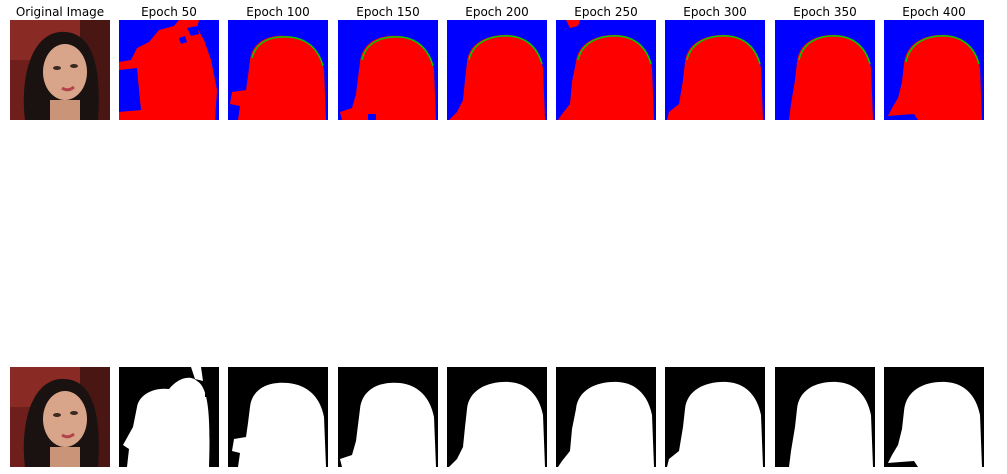 The image size is (1007, 474). What do you see at coordinates (715, 12) in the screenshot?
I see `title-epoch-300: Epoch 300` at bounding box center [715, 12].